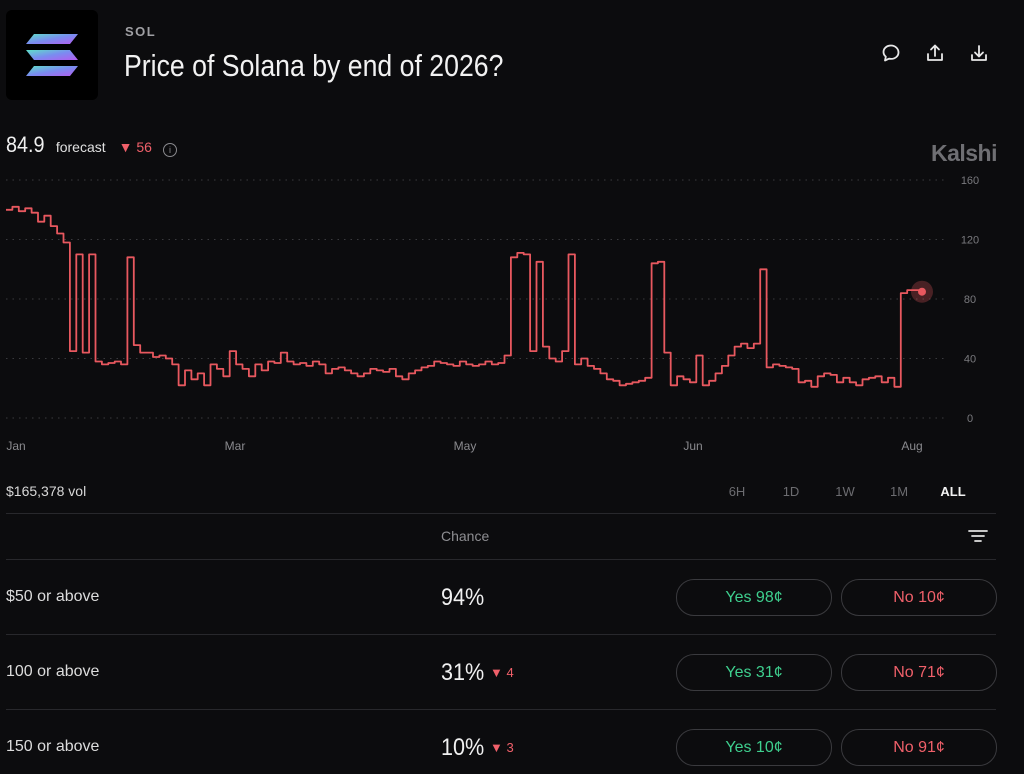  I want to click on download-icon, so click(979, 53).